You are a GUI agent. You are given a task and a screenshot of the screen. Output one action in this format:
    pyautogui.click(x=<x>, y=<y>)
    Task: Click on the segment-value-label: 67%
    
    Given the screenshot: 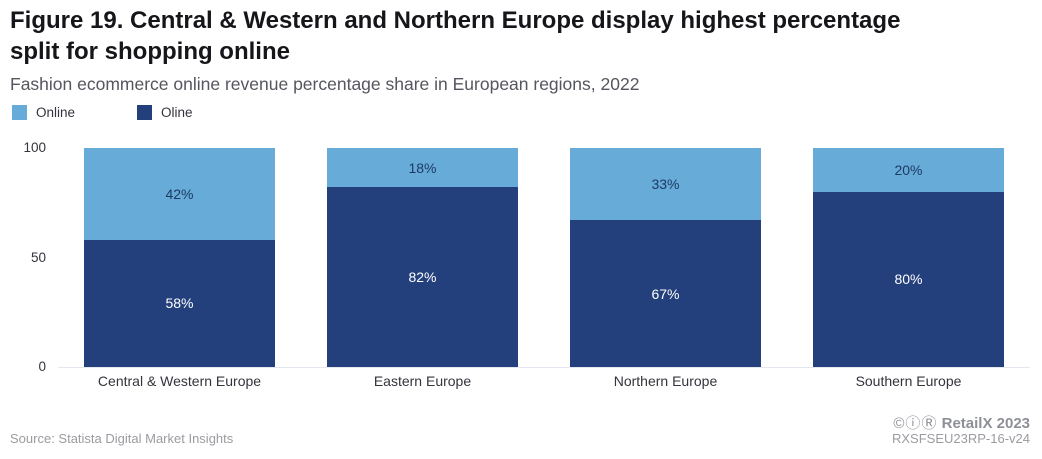 What is the action you would take?
    pyautogui.click(x=665, y=293)
    